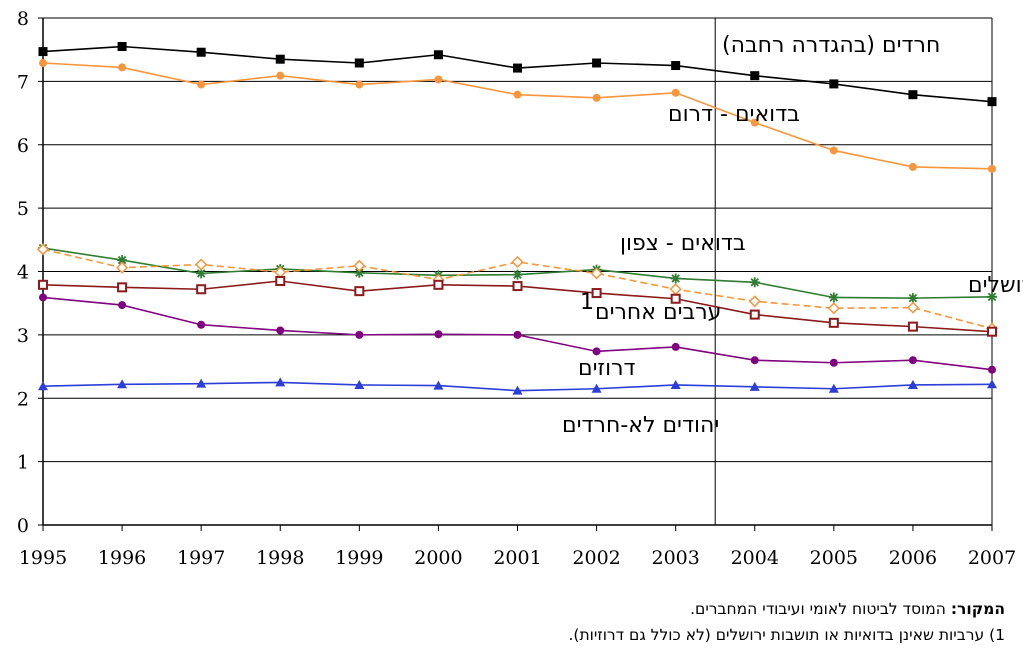  I want to click on y-tick-label: 1, so click(23, 463).